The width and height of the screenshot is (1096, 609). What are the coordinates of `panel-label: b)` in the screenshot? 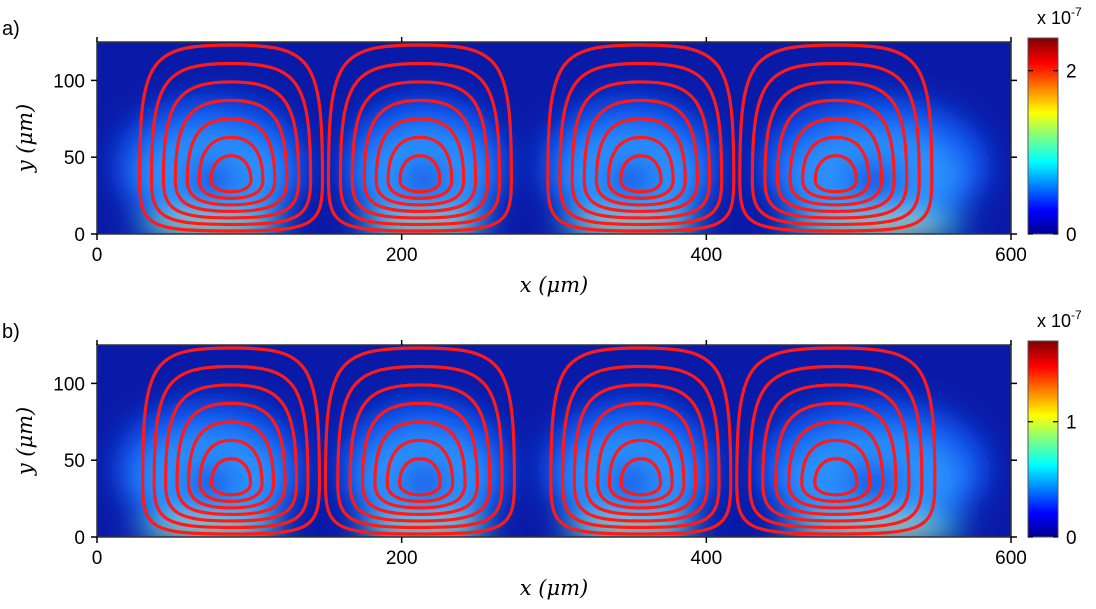 It's located at (11, 332).